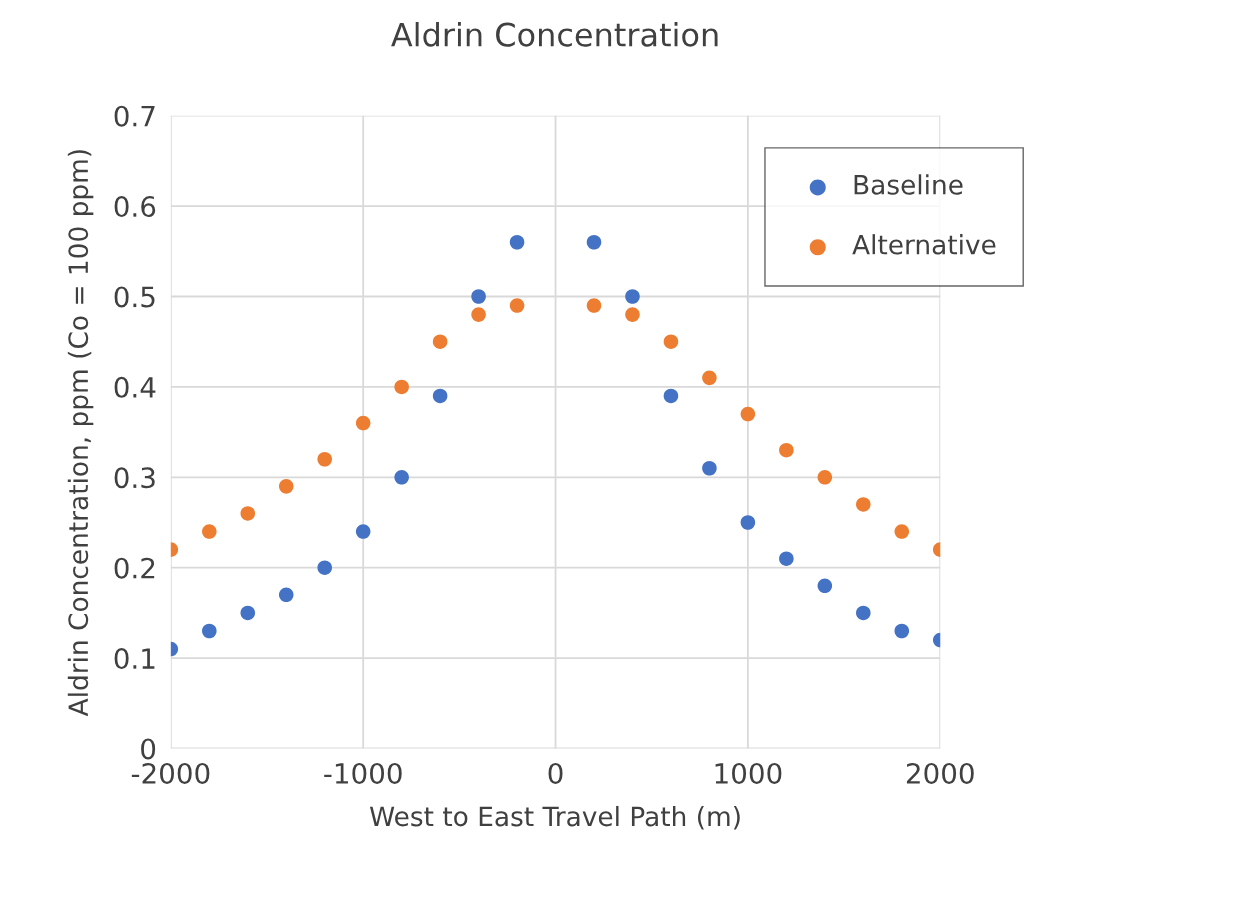  I want to click on x-tick-label: 0, so click(555, 773).